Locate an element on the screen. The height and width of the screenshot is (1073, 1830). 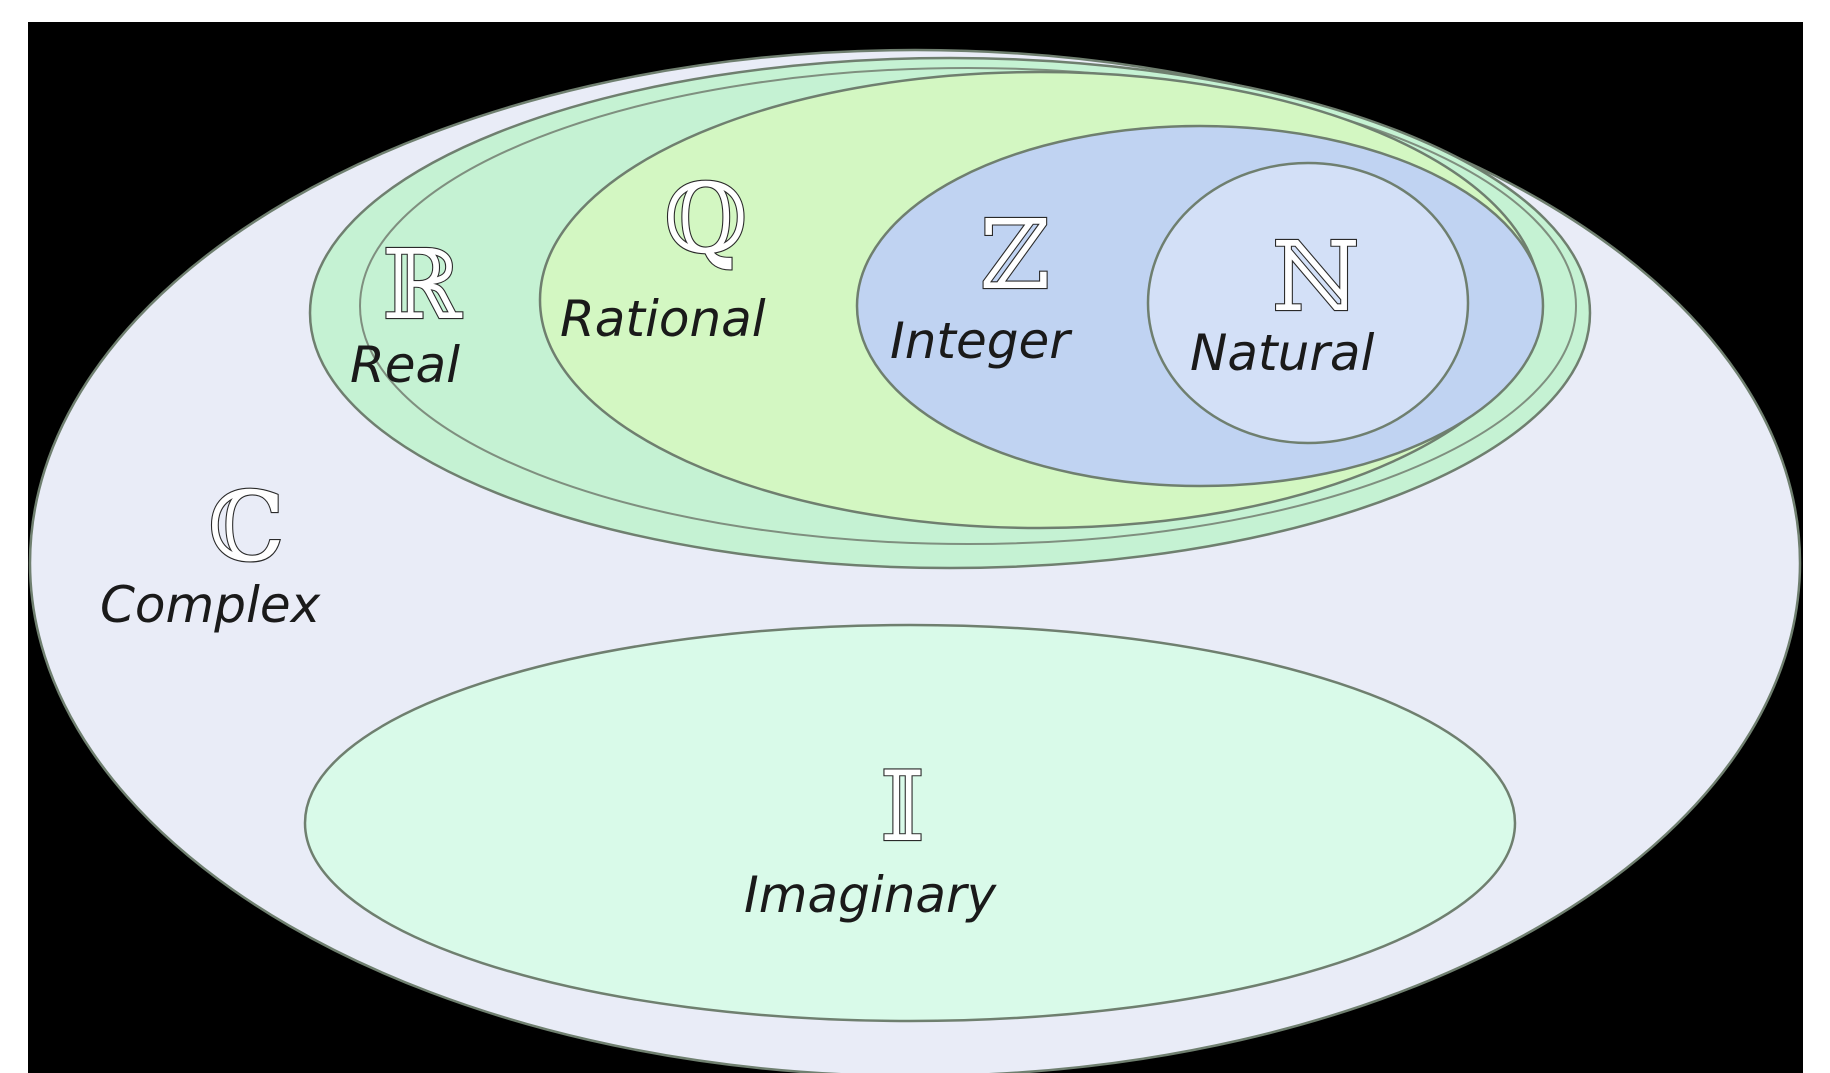
natural-set-region is located at coordinates (1308, 303).